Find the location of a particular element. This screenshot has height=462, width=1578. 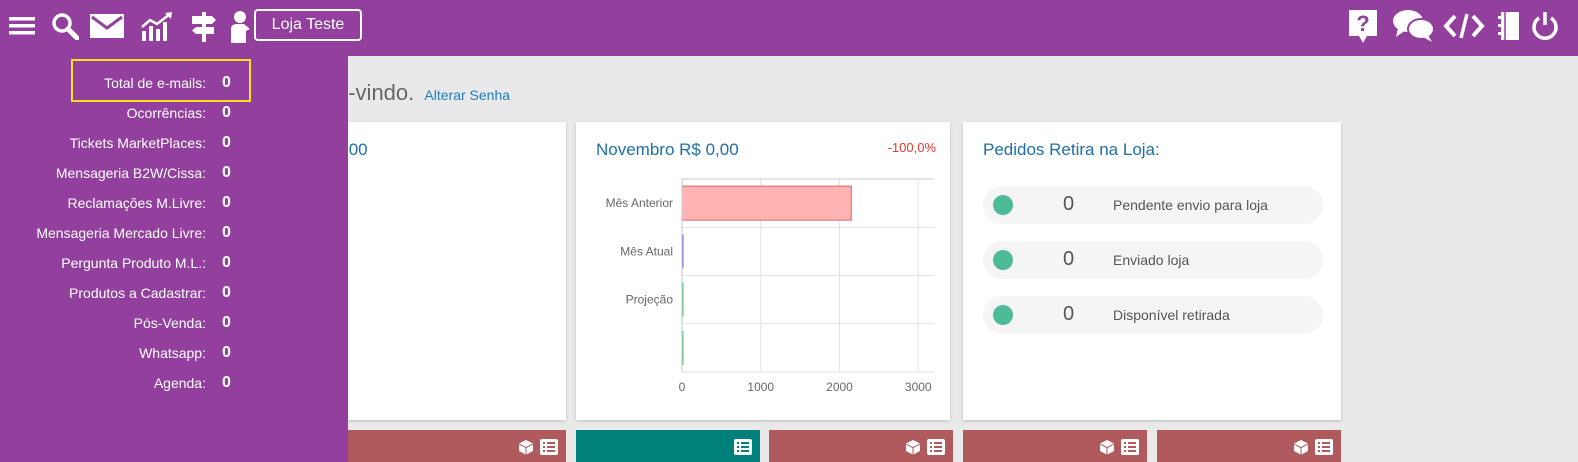

power-icon is located at coordinates (1545, 26).